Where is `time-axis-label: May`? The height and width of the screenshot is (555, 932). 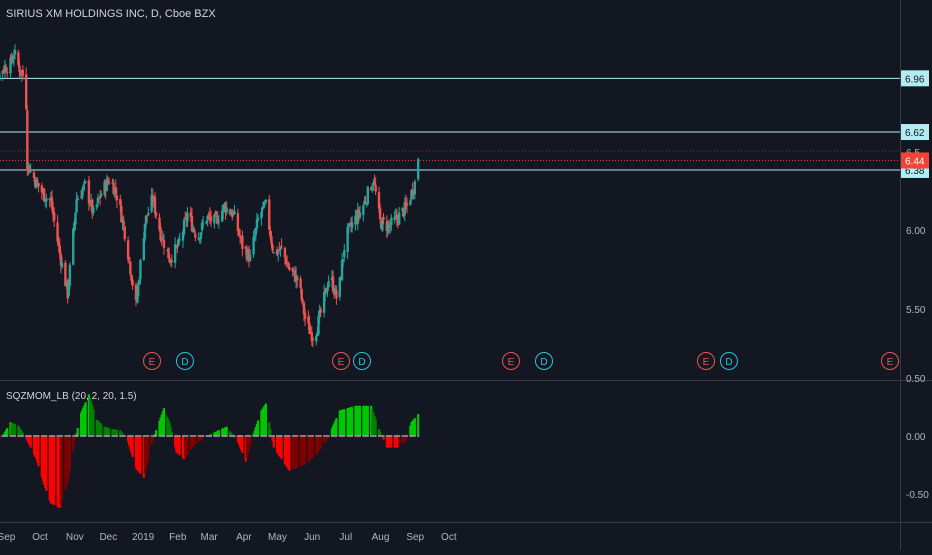 time-axis-label: May is located at coordinates (277, 537).